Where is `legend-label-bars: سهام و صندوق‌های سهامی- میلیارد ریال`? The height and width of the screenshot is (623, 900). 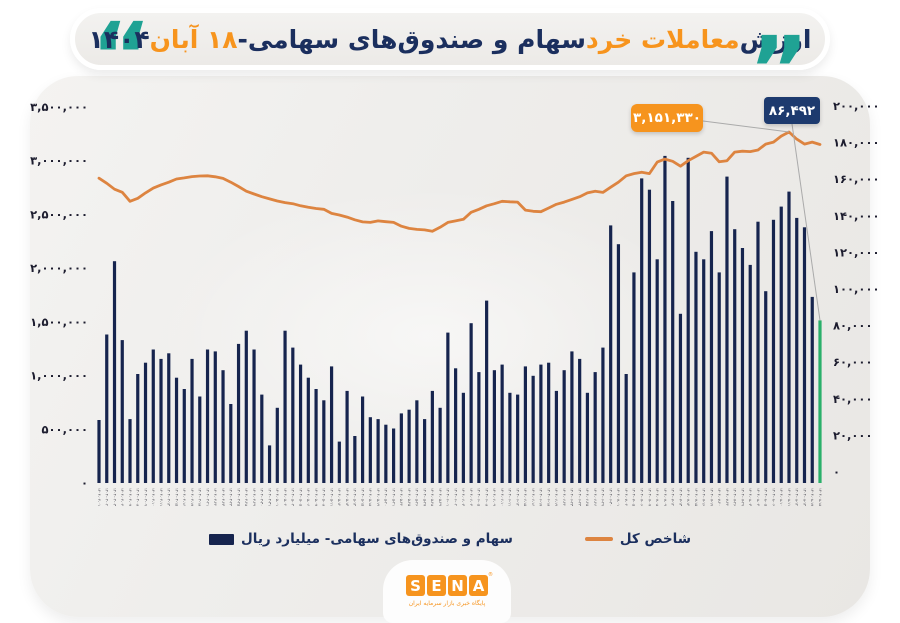 legend-label-bars: سهام و صندوق‌های سهامی- میلیارد ریال is located at coordinates (377, 539).